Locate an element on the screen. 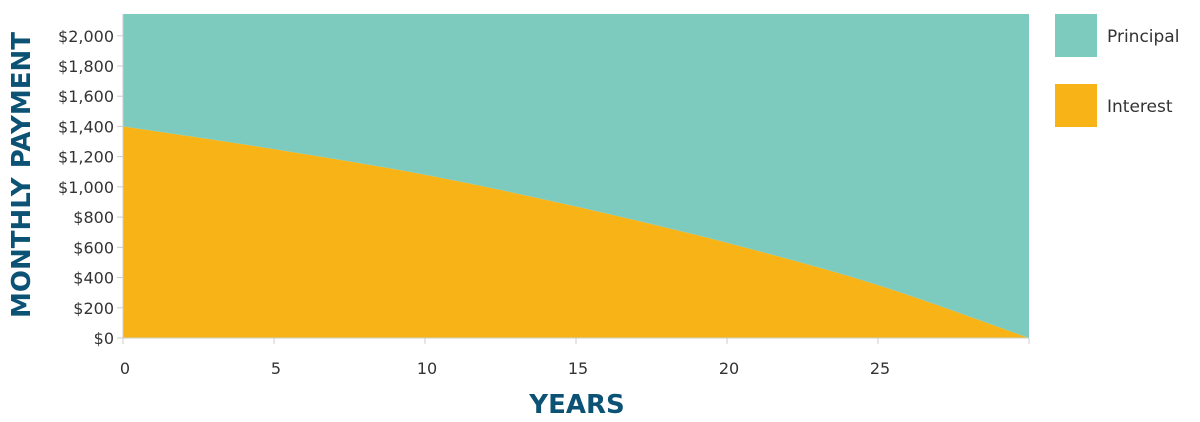 This screenshot has width=1200, height=422. y-tick-label: $1,600 is located at coordinates (86, 96).